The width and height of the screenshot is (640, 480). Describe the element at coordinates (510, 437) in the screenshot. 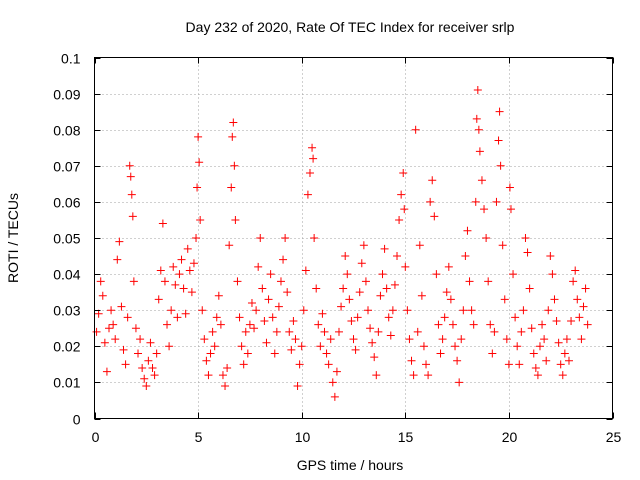

I see `x-tick-label-4: 20` at that location.